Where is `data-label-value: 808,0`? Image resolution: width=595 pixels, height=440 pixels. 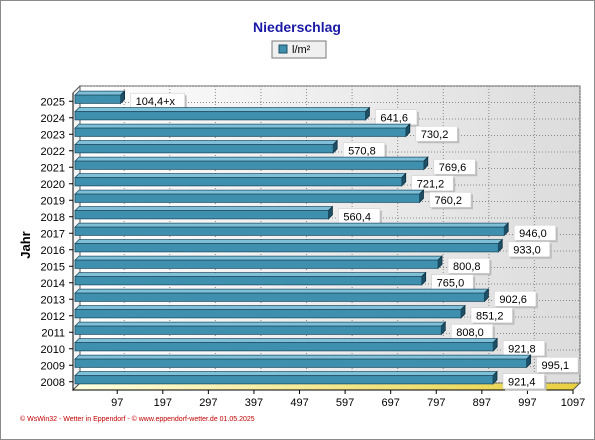 data-label-value: 808,0 is located at coordinates (470, 333).